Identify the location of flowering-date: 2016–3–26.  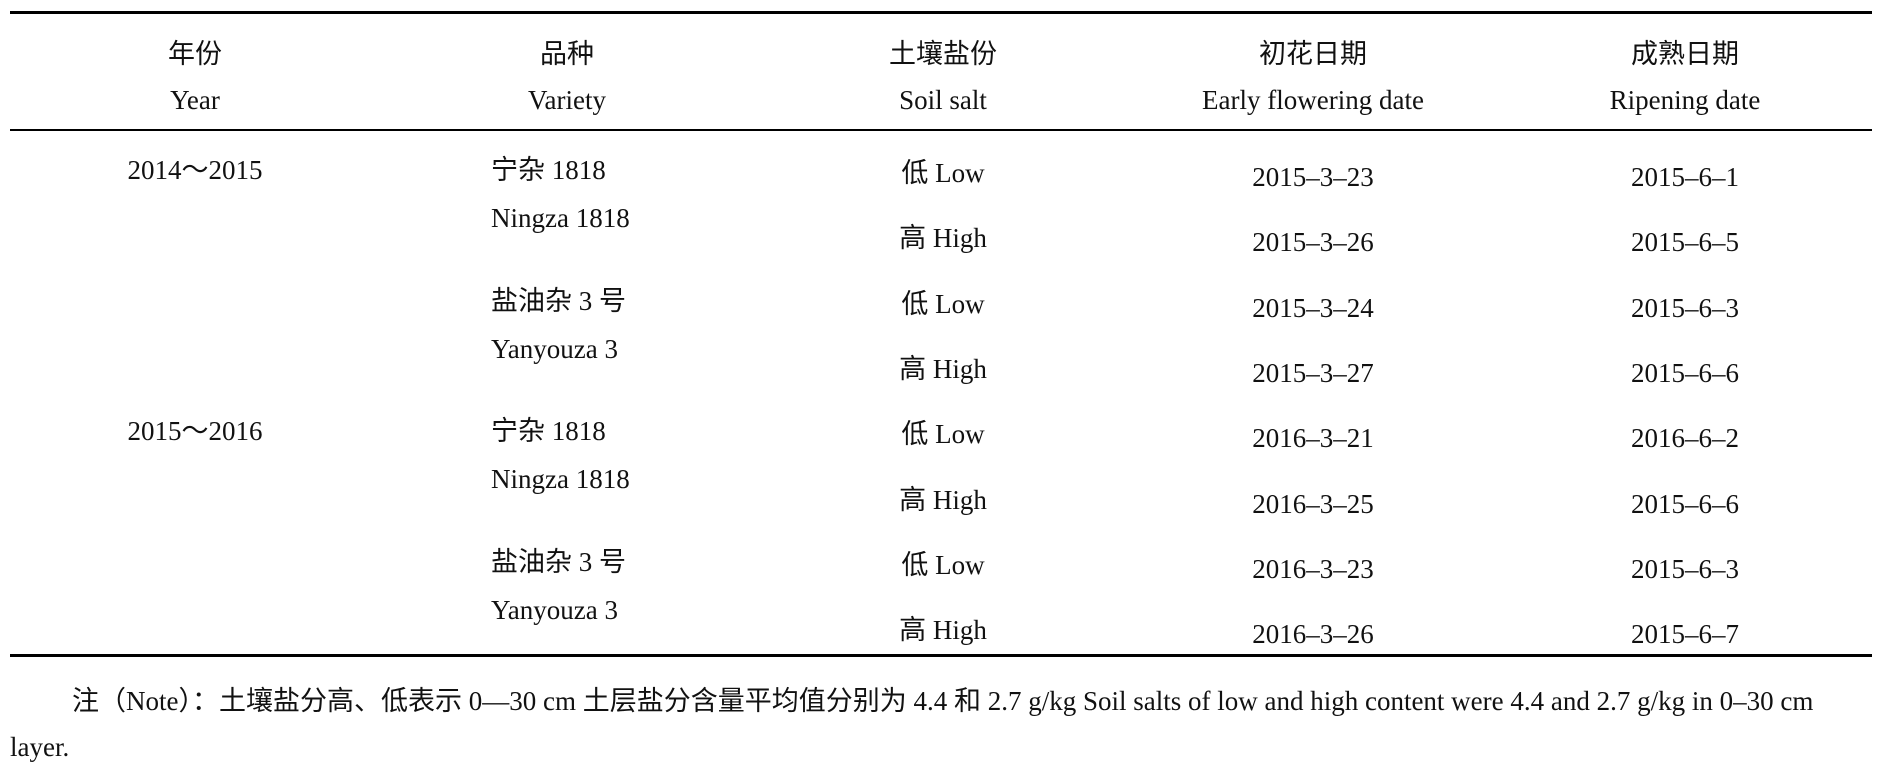
(1313, 634).